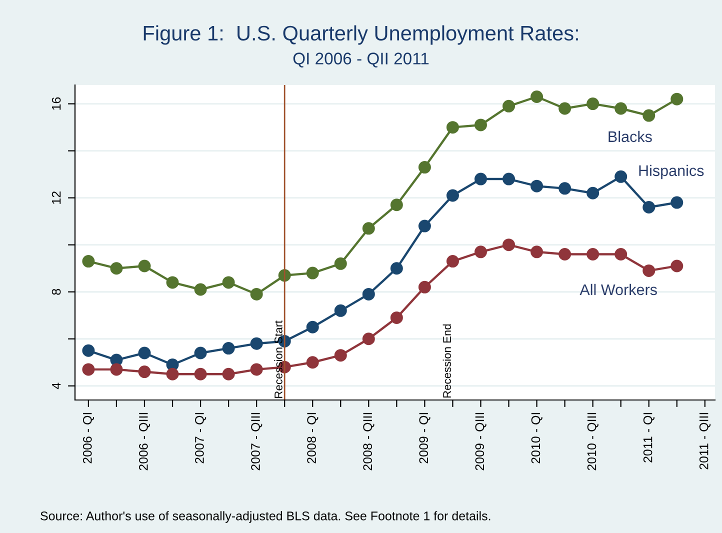  What do you see at coordinates (56, 198) in the screenshot?
I see `y-tick-label: 12` at bounding box center [56, 198].